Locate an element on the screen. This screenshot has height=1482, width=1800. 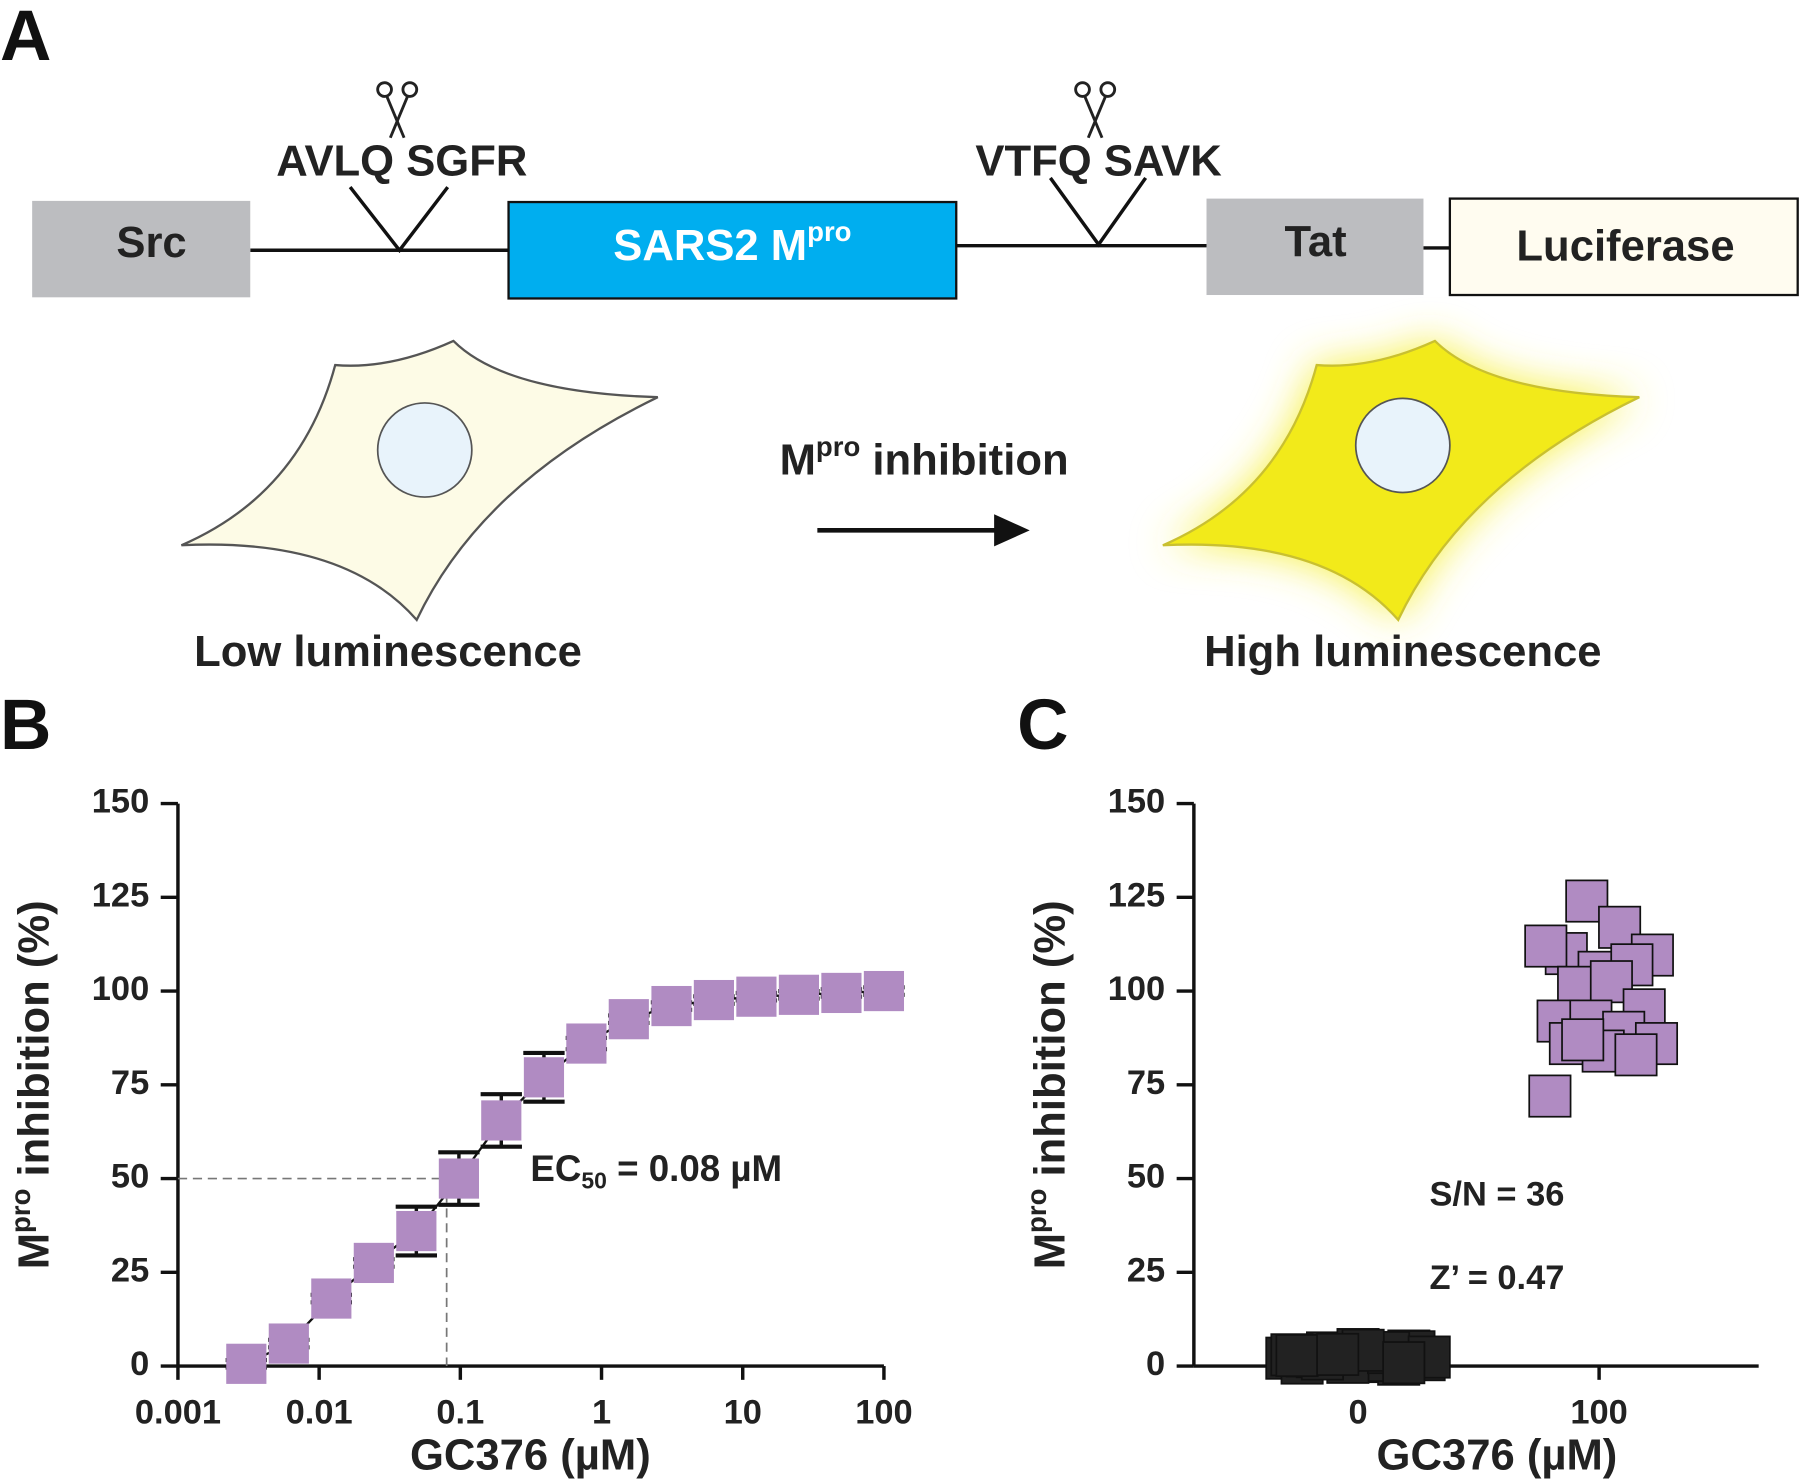
box-label: SARS2 Mpro is located at coordinates (732, 242).